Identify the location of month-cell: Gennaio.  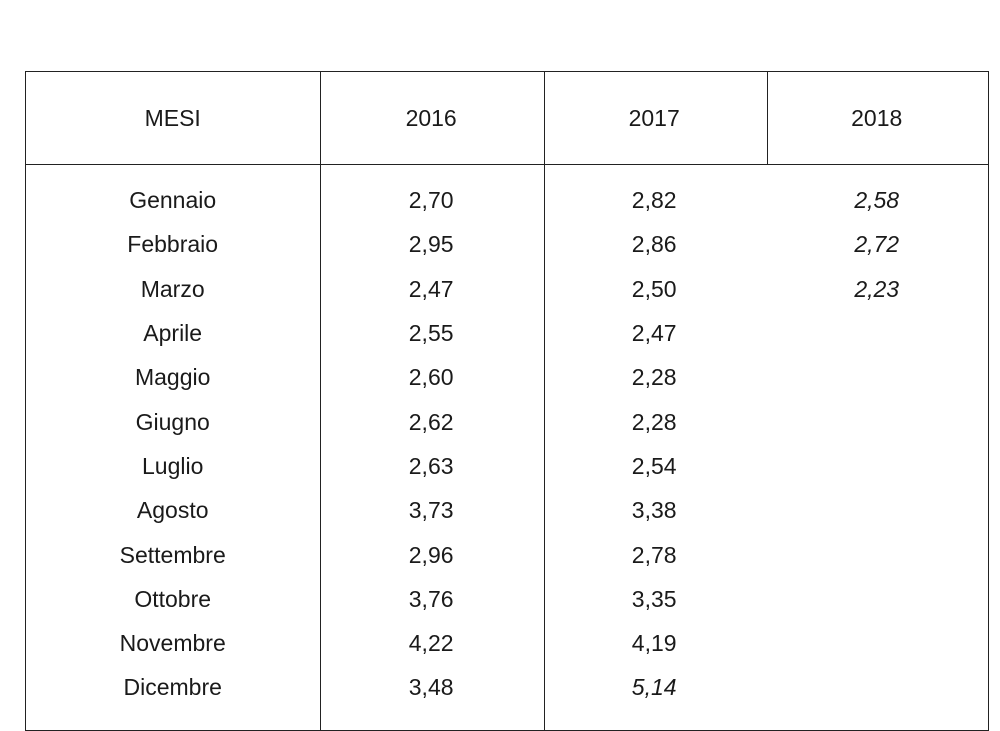
(173, 200).